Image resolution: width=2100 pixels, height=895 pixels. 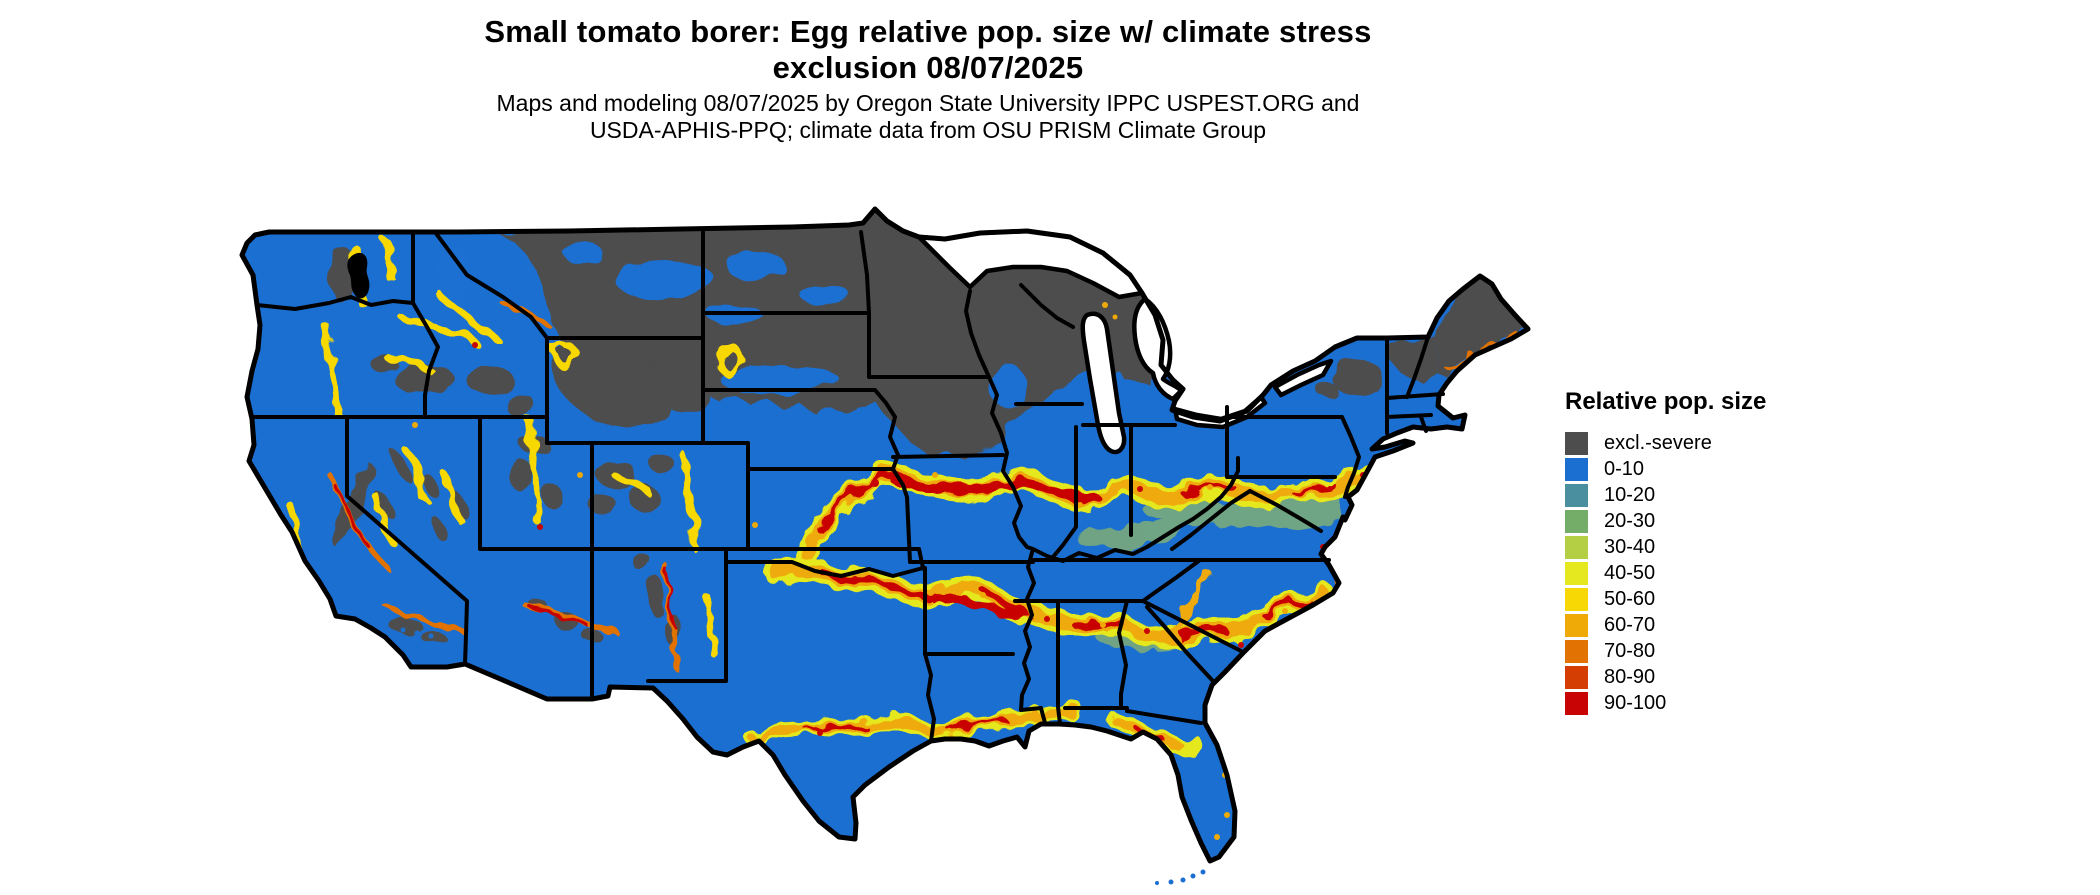 What do you see at coordinates (1666, 401) in the screenshot?
I see `legend-title: Relative pop. size` at bounding box center [1666, 401].